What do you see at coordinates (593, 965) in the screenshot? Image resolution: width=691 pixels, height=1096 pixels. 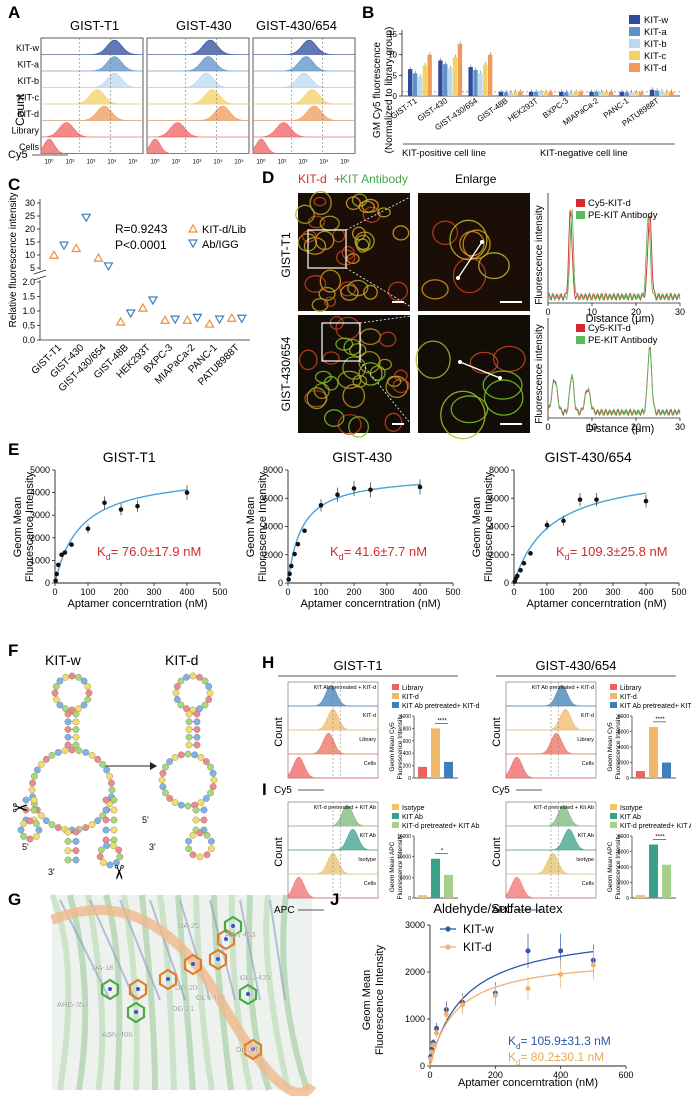 I see `panel-j-point` at bounding box center [593, 965].